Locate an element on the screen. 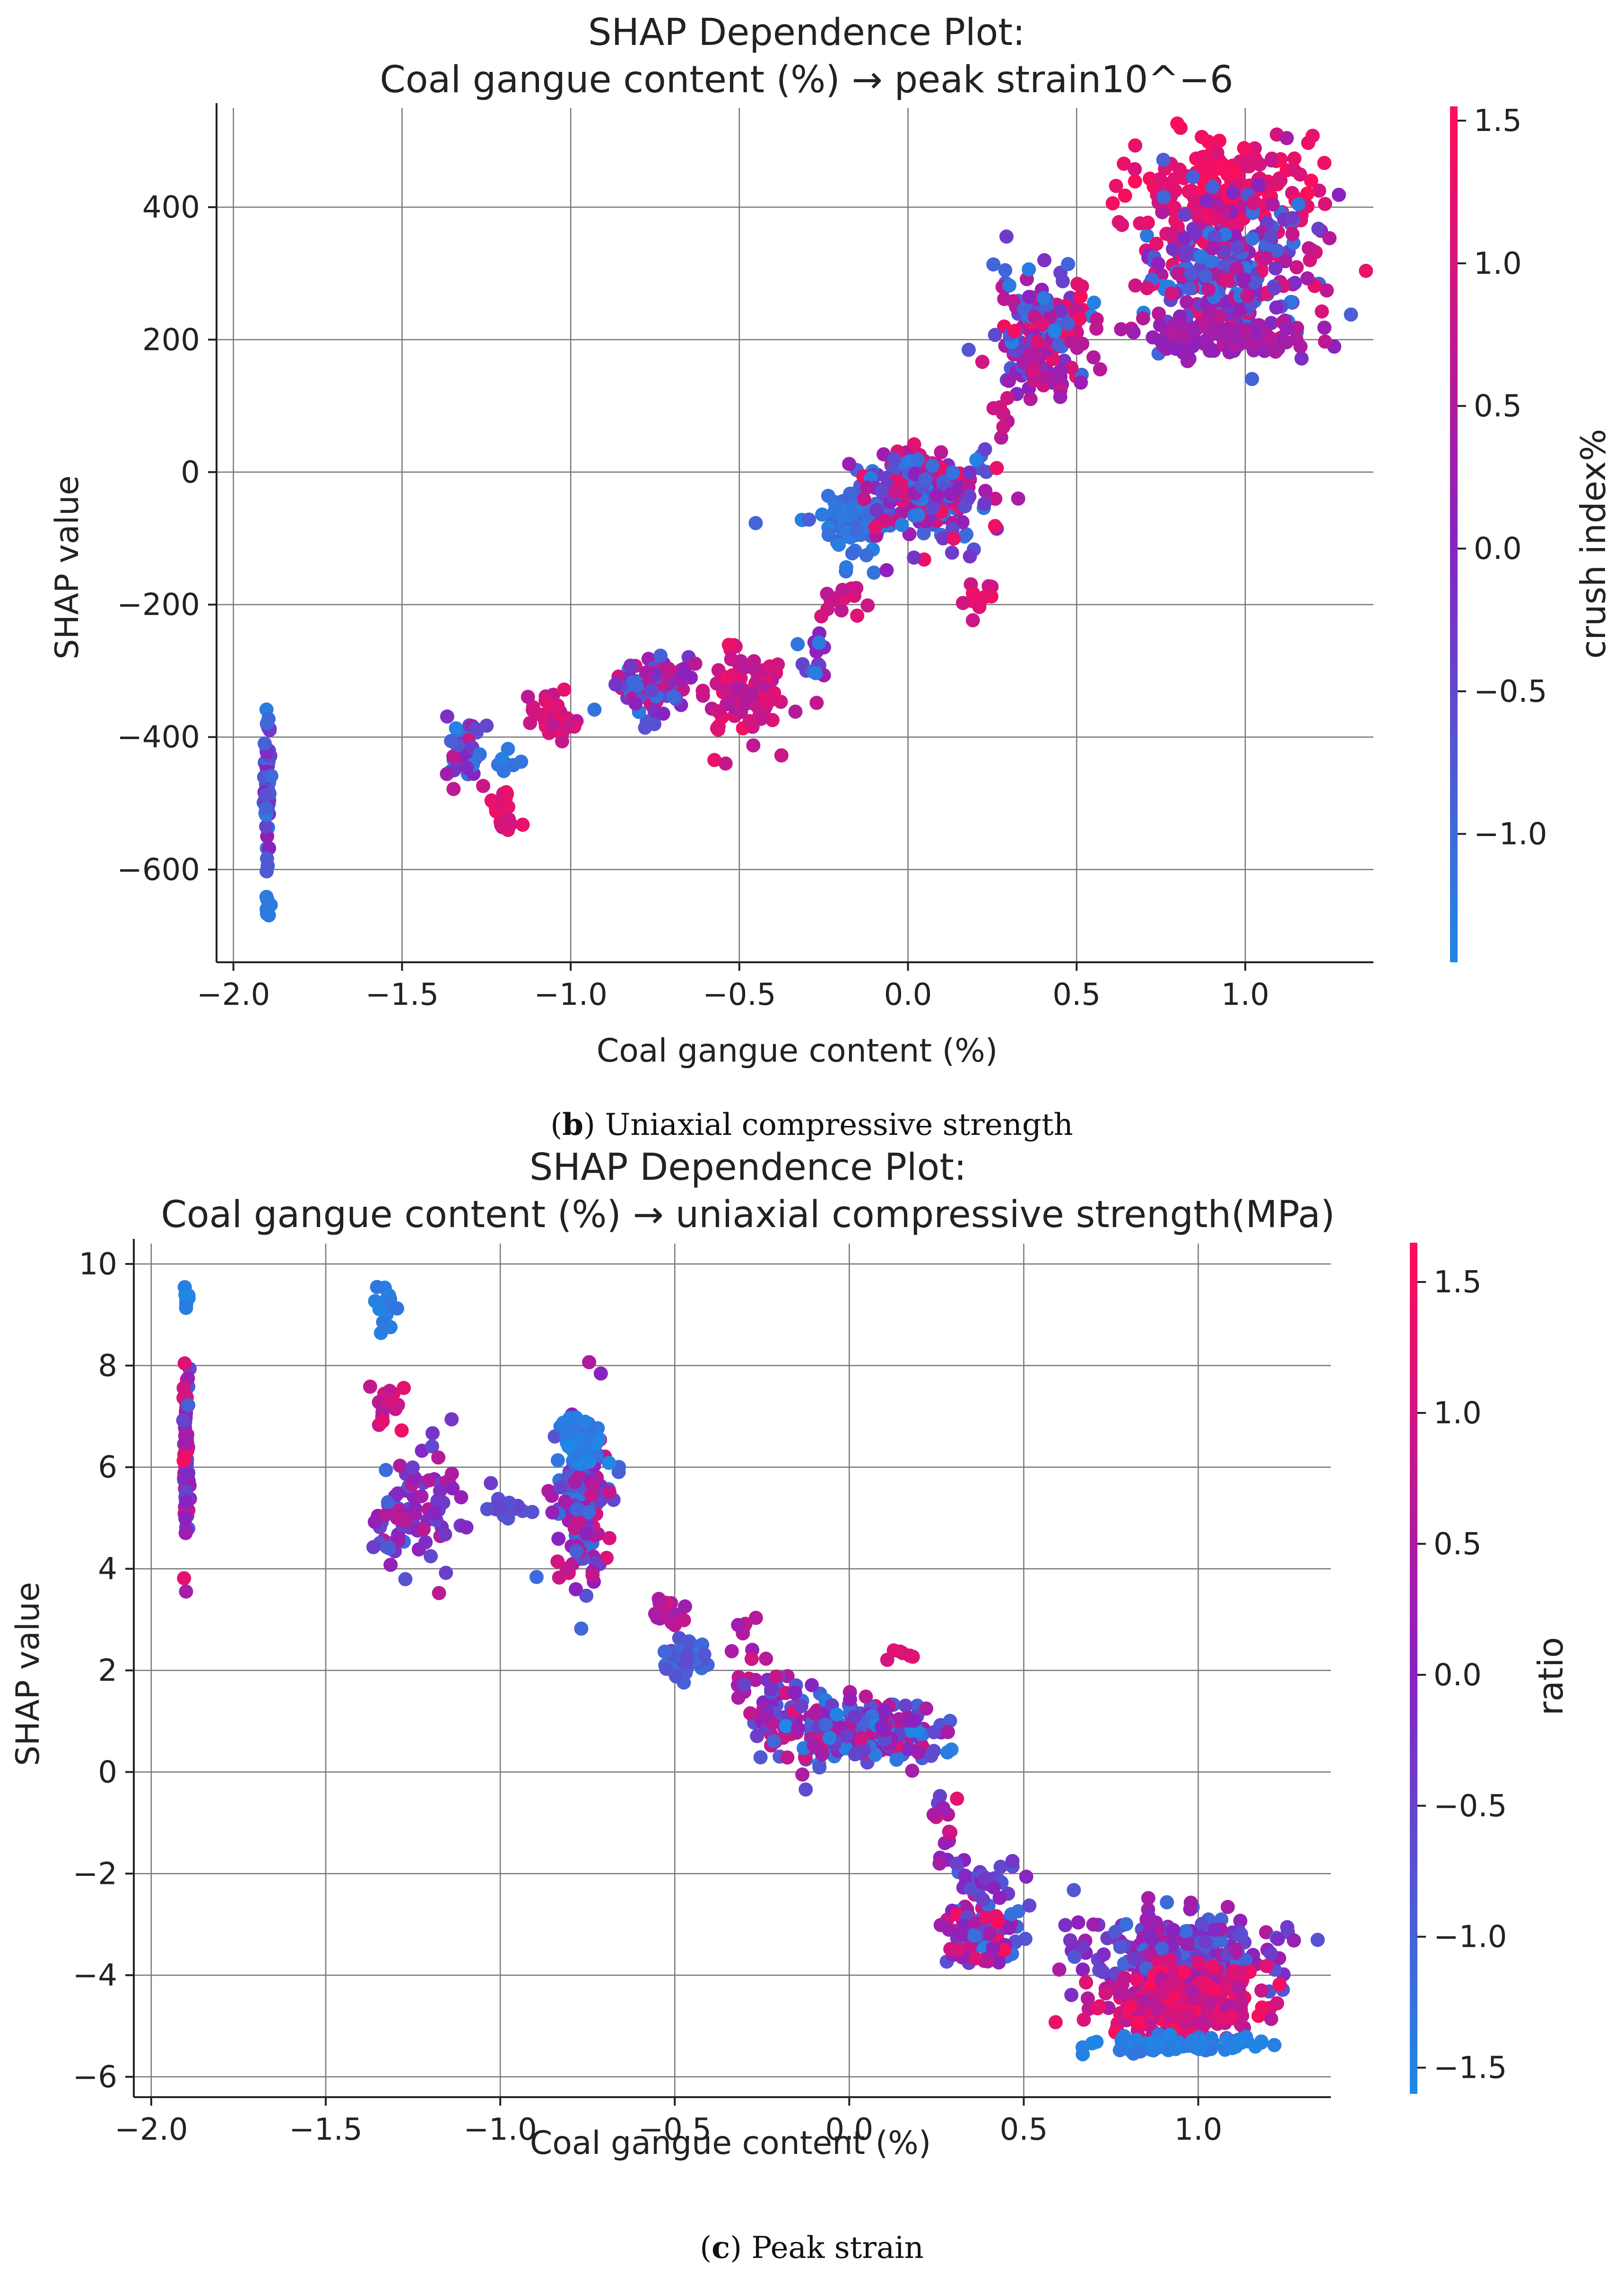 The width and height of the screenshot is (1624, 2274). chart1-colorbar-tick-label: 1.5 is located at coordinates (1498, 122).